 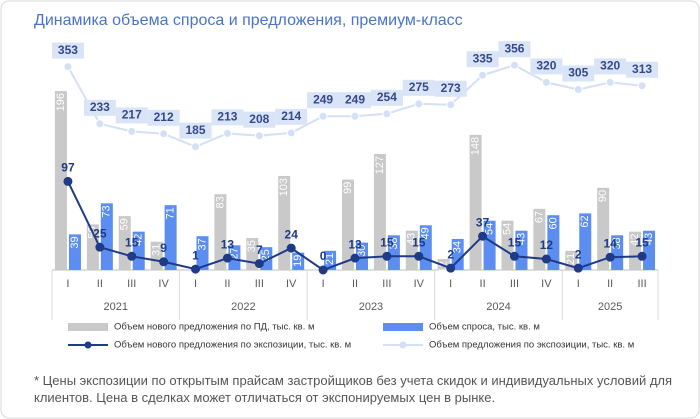 I want to click on x-group-label: 2022, so click(x=243, y=307).